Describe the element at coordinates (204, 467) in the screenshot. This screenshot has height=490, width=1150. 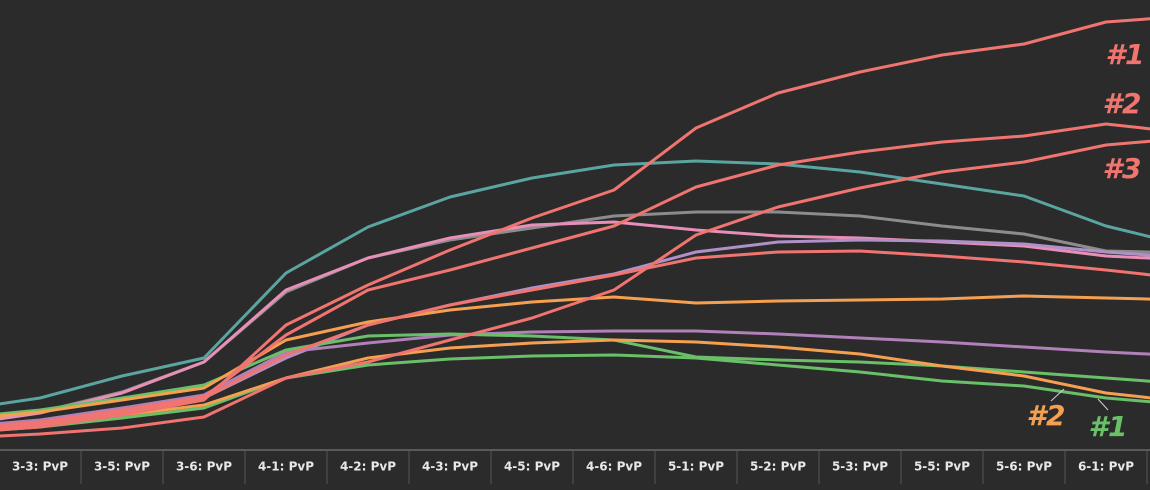
I see `x-tick-label: 3-6: PvP` at that location.